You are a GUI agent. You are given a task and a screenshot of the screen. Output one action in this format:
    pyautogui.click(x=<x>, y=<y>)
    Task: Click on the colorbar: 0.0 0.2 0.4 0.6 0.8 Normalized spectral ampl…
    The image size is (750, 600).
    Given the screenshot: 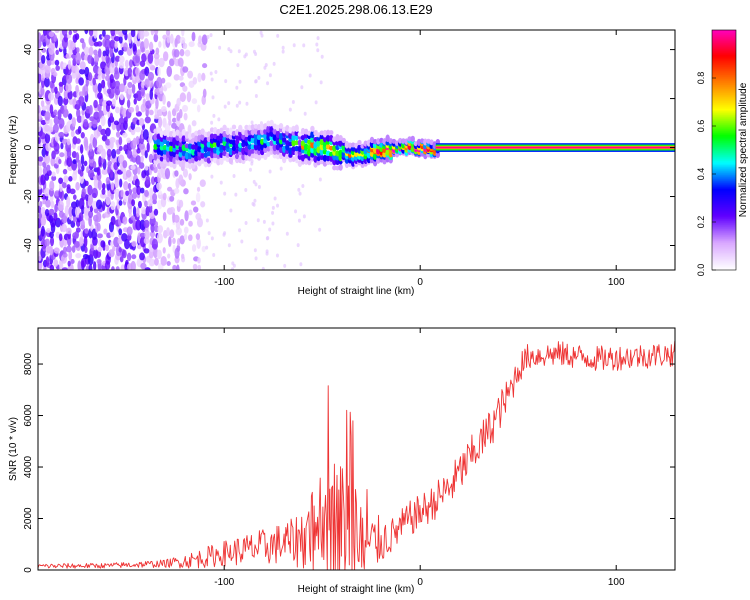 What is the action you would take?
    pyautogui.click(x=722, y=152)
    